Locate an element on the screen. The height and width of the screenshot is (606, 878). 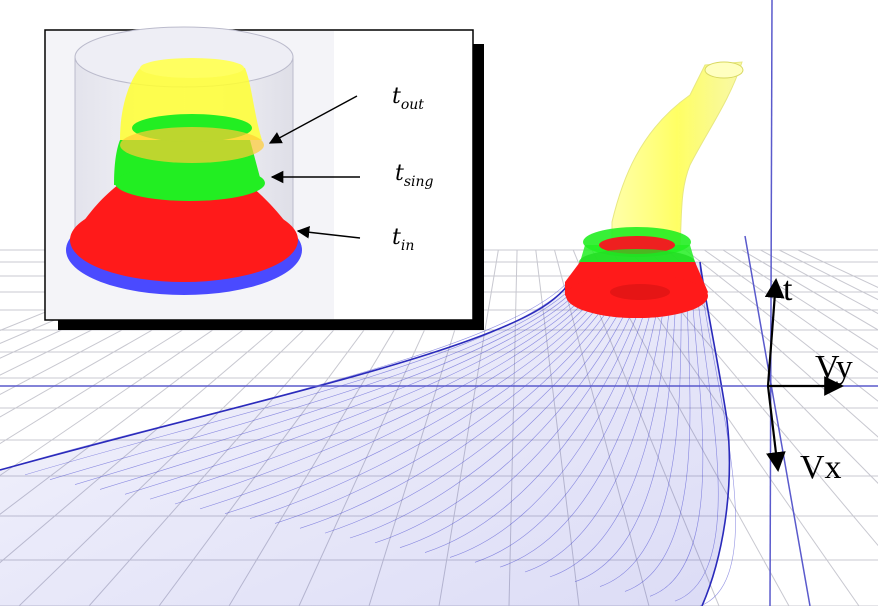
t-sing-label: tsing is located at coordinates (414, 175).